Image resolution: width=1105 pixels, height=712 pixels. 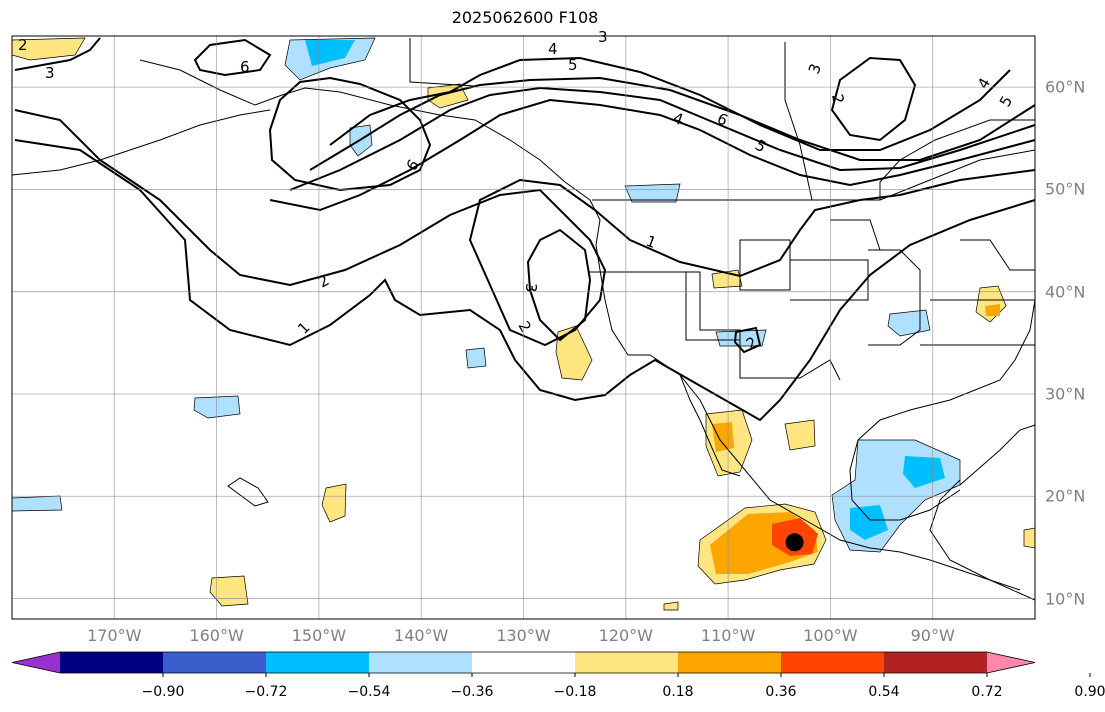 What do you see at coordinates (1011, 662) in the screenshot?
I see `colorbar-over-extension` at bounding box center [1011, 662].